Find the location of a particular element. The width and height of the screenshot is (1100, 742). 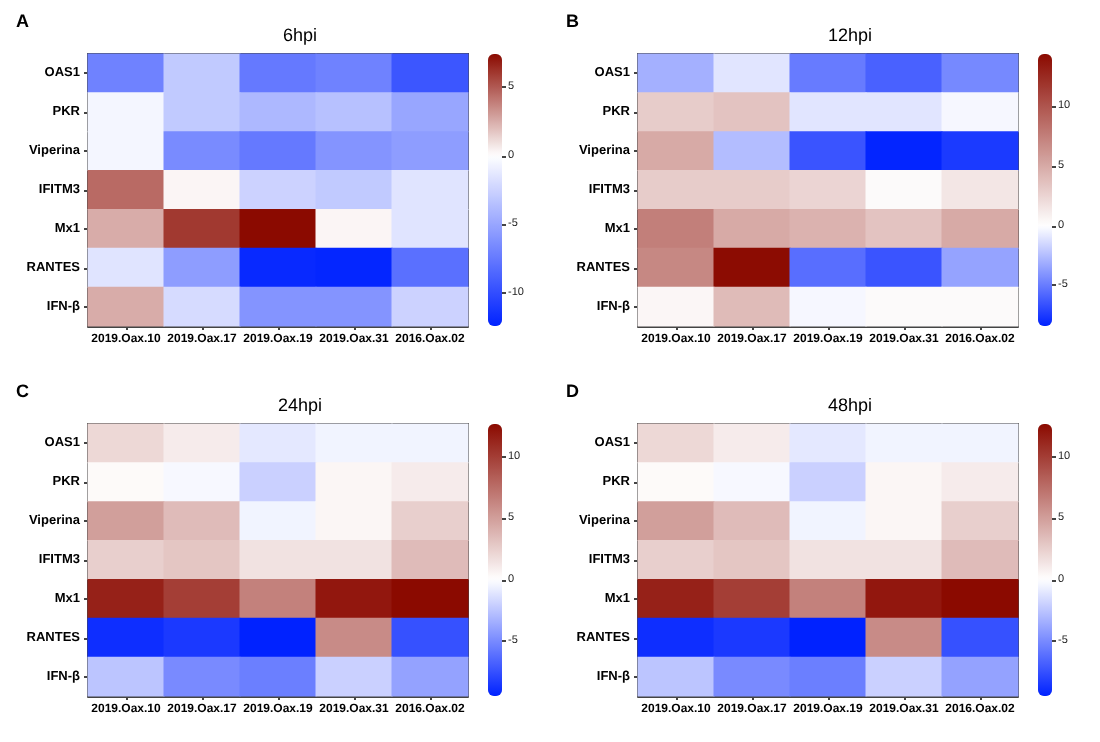

text: A is located at coordinates (23, 21).